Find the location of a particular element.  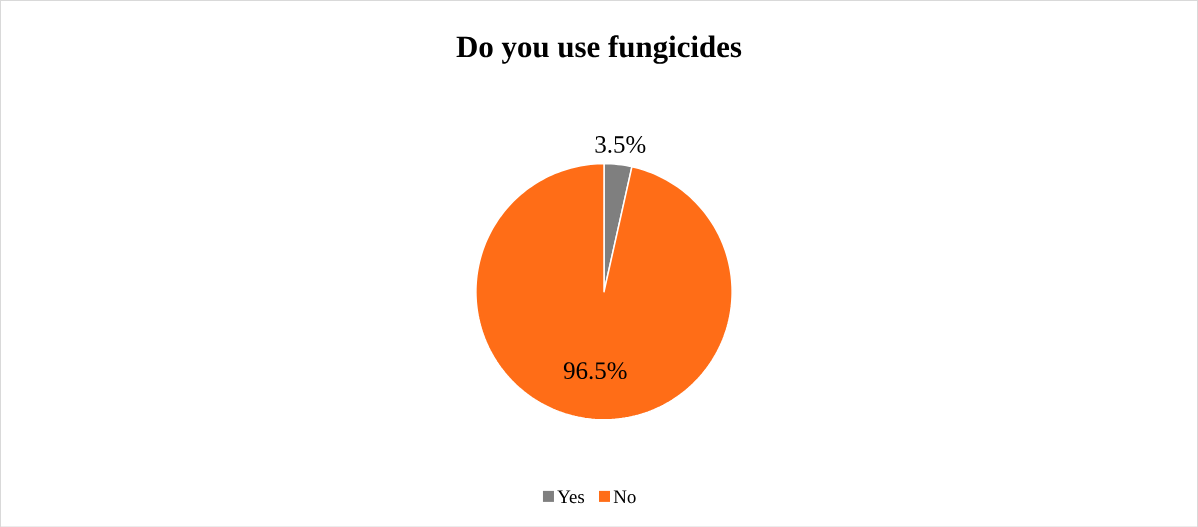

chart-title: Do you use fungicides is located at coordinates (599, 49).